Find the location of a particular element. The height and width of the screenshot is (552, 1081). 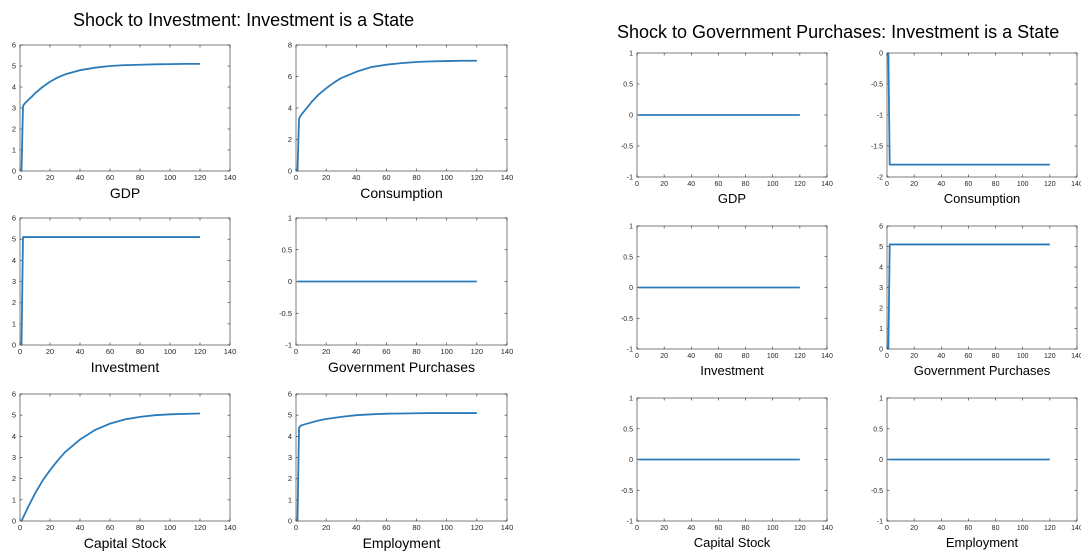

subplot-8: 0 20 40 60 80 100 120 140 -1 -0.5 0 0.5 1 Investment is located at coordinates (727, 301).